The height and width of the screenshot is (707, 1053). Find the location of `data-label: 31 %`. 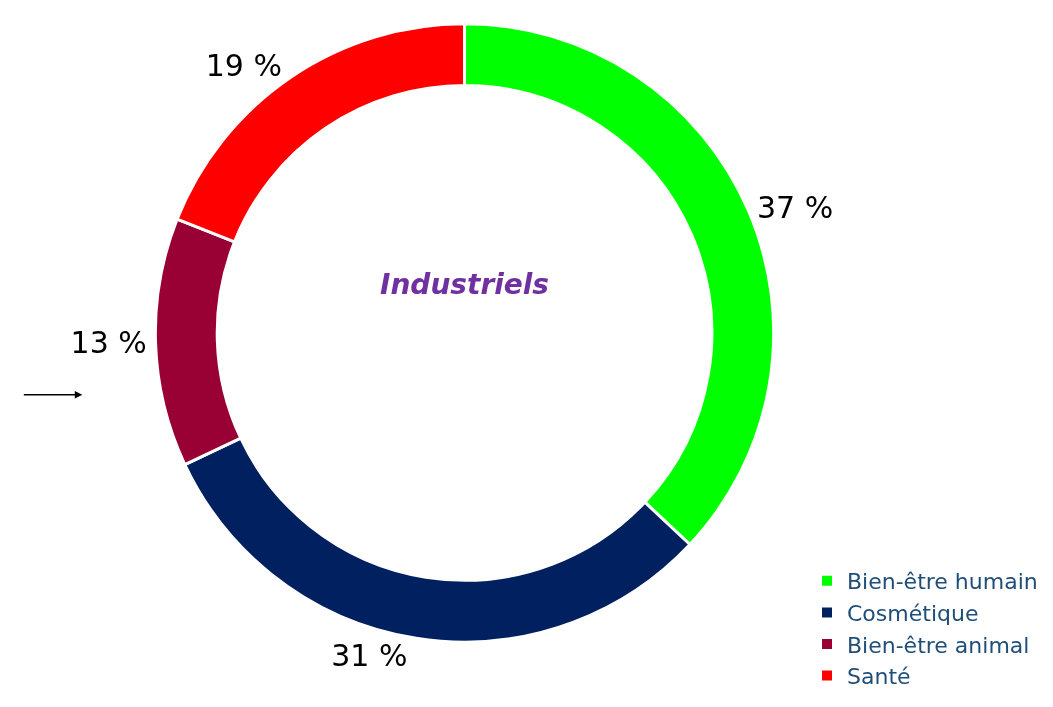

data-label: 31 % is located at coordinates (369, 655).